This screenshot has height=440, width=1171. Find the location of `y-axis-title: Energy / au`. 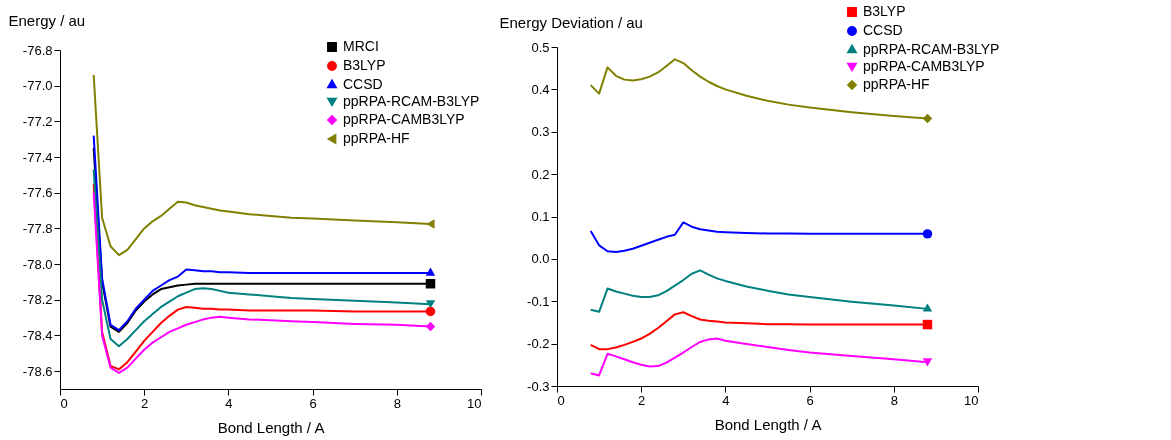

y-axis-title: Energy / au is located at coordinates (47, 20).